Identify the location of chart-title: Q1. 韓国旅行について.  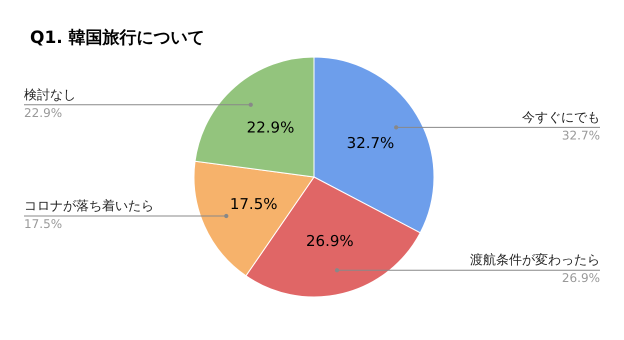
(117, 38).